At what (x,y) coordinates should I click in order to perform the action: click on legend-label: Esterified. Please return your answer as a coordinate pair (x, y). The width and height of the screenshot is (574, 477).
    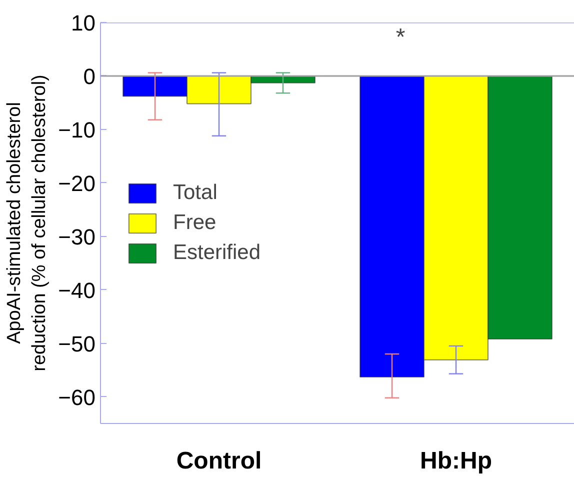
    Looking at the image, I should click on (217, 252).